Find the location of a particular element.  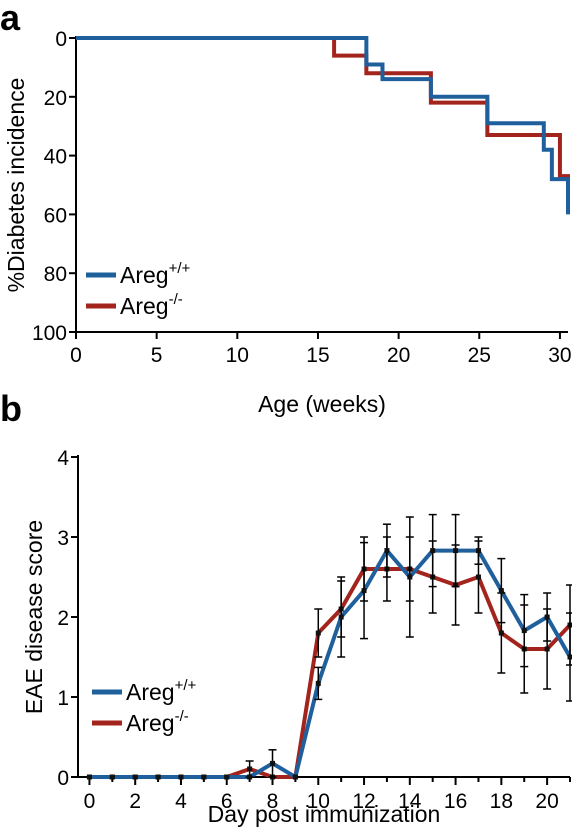

x-tick-label-b-6: 6 is located at coordinates (227, 801).